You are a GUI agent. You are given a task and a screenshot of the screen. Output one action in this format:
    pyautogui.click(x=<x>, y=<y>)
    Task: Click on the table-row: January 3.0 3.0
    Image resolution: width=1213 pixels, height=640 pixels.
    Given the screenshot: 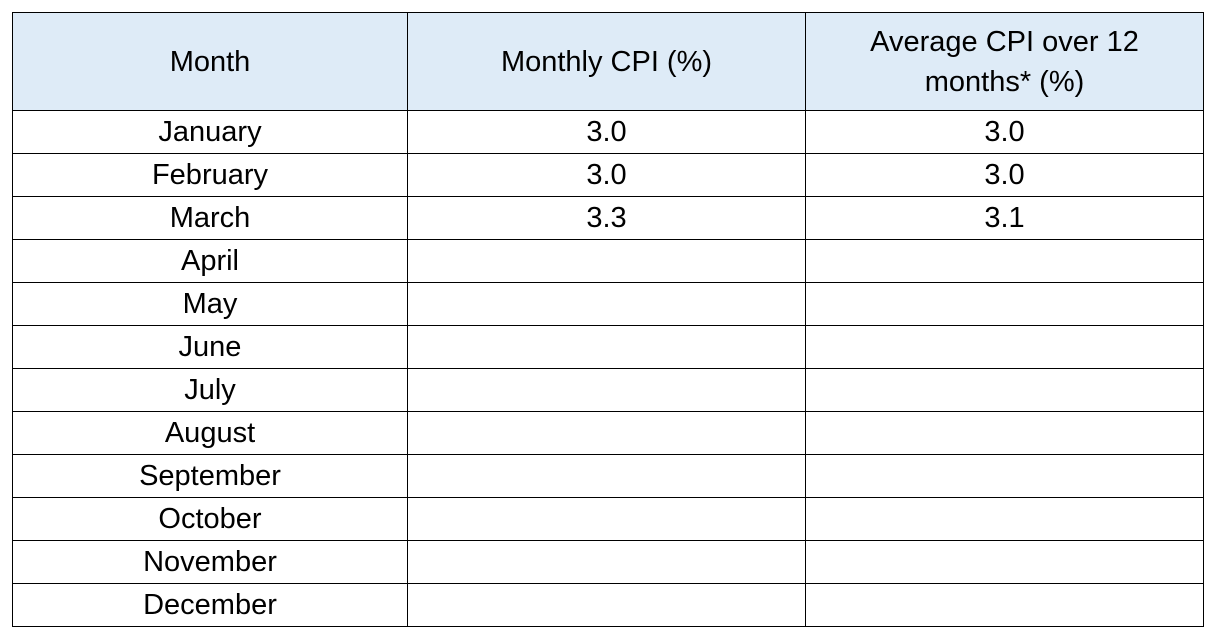 What is the action you would take?
    pyautogui.click(x=608, y=132)
    